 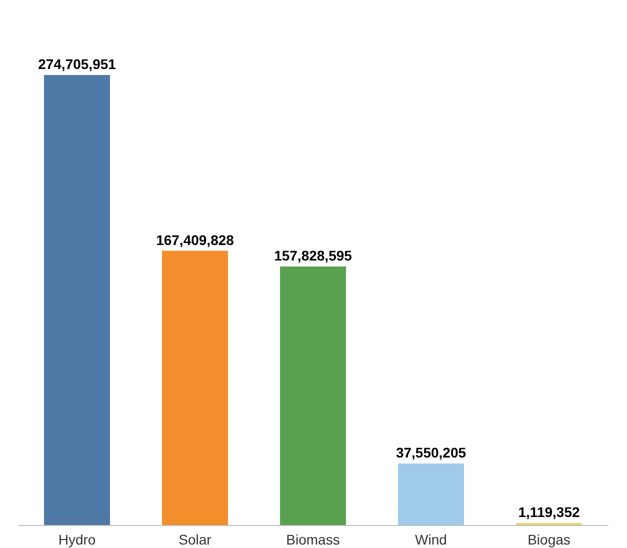 What do you see at coordinates (195, 540) in the screenshot?
I see `x-tick-label: Solar` at bounding box center [195, 540].